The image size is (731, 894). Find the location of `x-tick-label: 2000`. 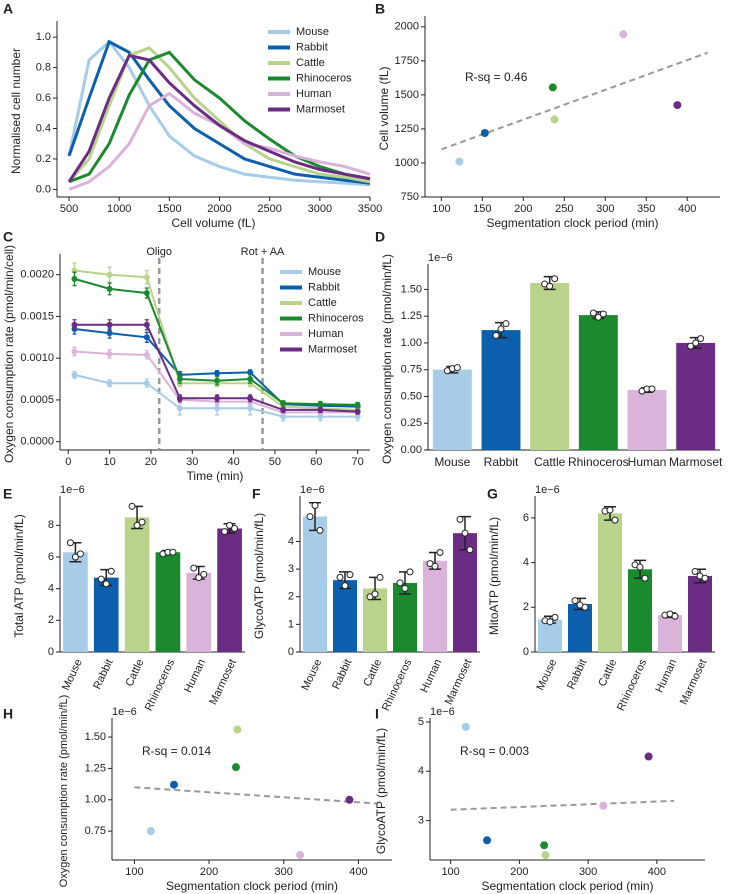

x-tick-label: 2000 is located at coordinates (219, 209).